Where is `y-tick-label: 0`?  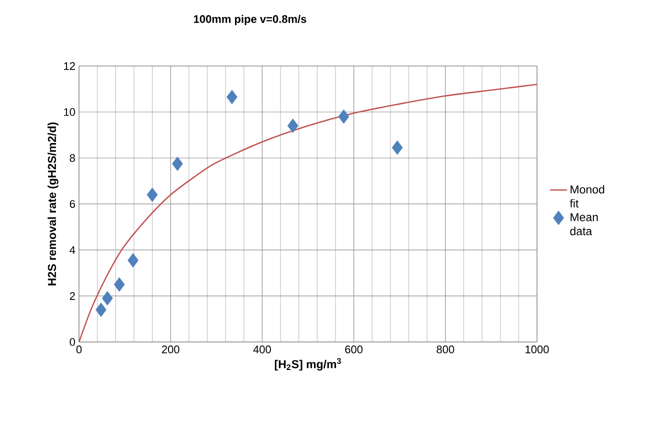
y-tick-label: 0 is located at coordinates (73, 342).